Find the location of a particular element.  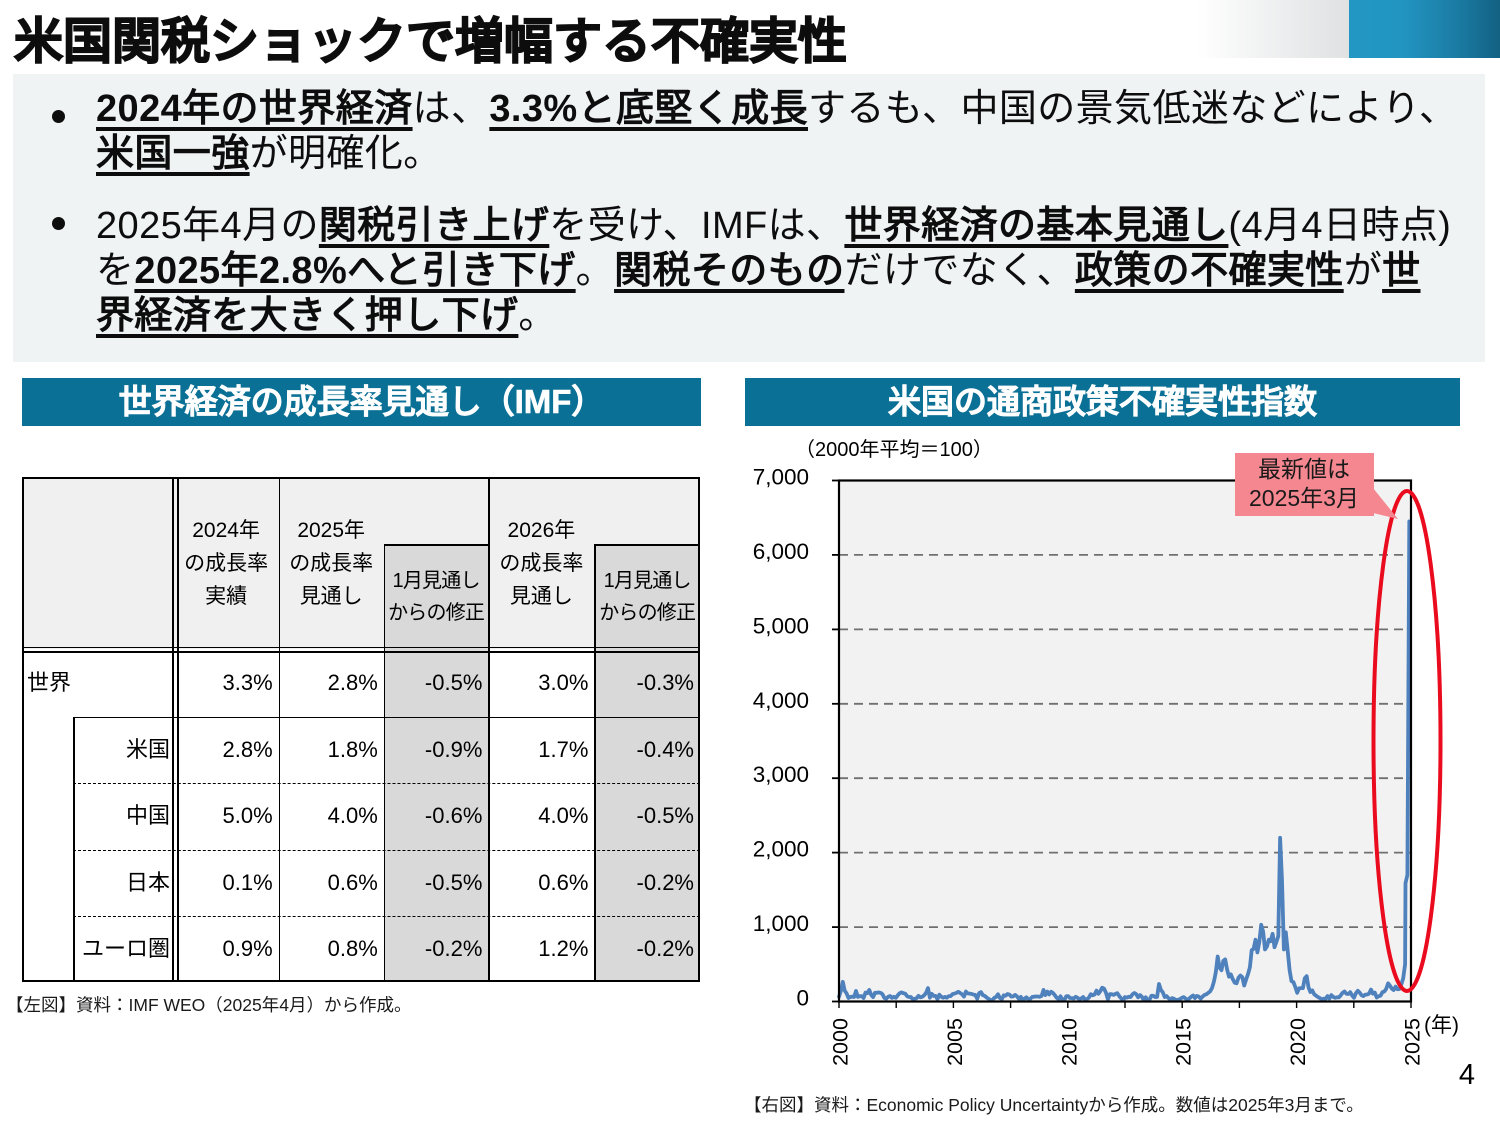

svg-text: 0 is located at coordinates (802, 998).